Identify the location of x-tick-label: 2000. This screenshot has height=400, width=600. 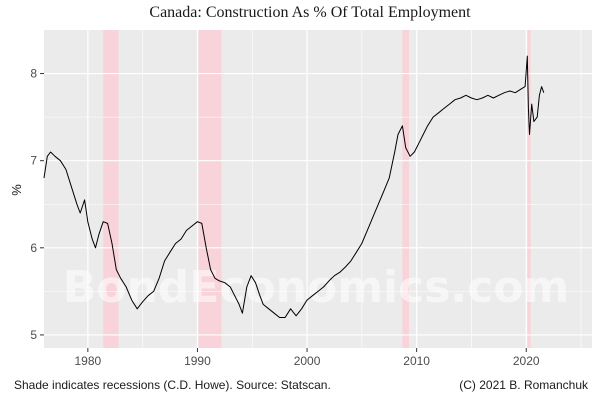
(307, 361).